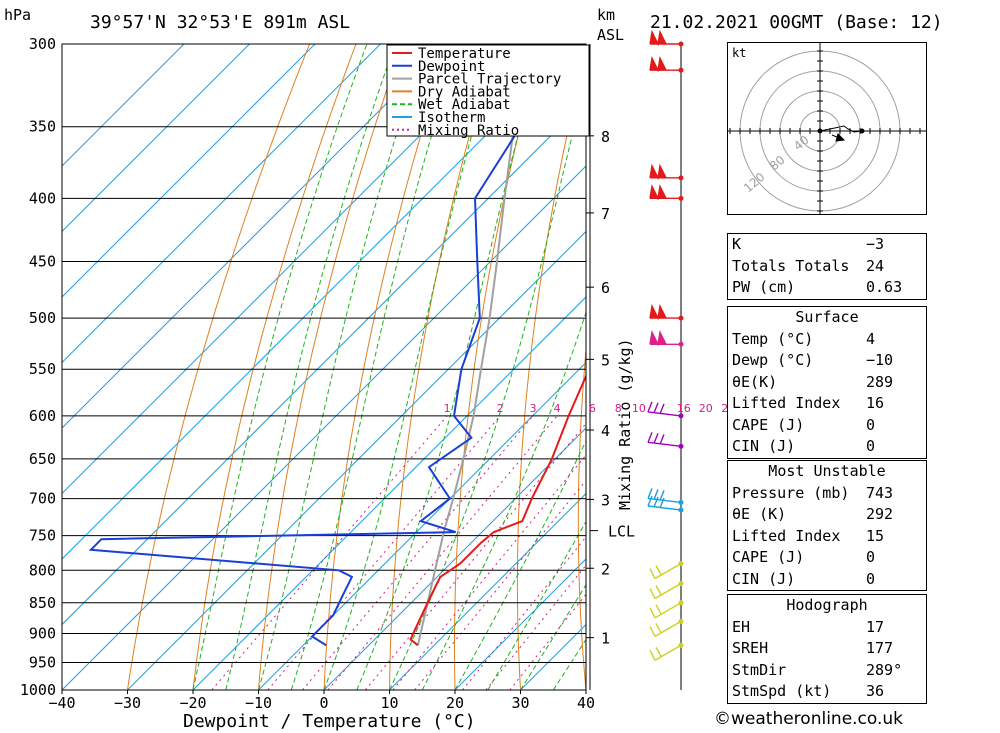  What do you see at coordinates (737, 244) in the screenshot?
I see `general-index-label: K` at bounding box center [737, 244].